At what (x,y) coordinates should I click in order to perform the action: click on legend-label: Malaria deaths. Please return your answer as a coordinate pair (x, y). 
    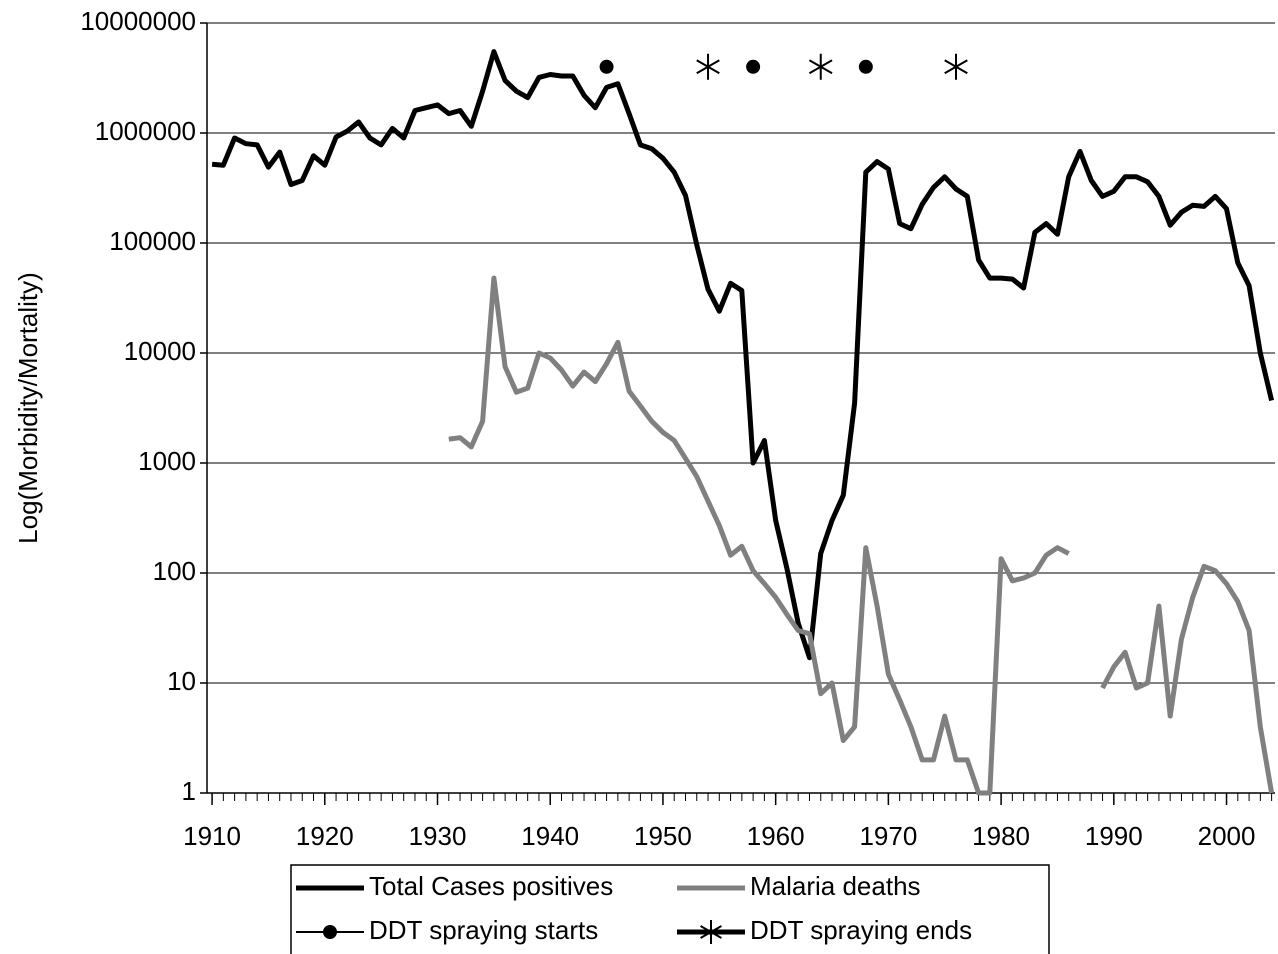
    Looking at the image, I should click on (835, 886).